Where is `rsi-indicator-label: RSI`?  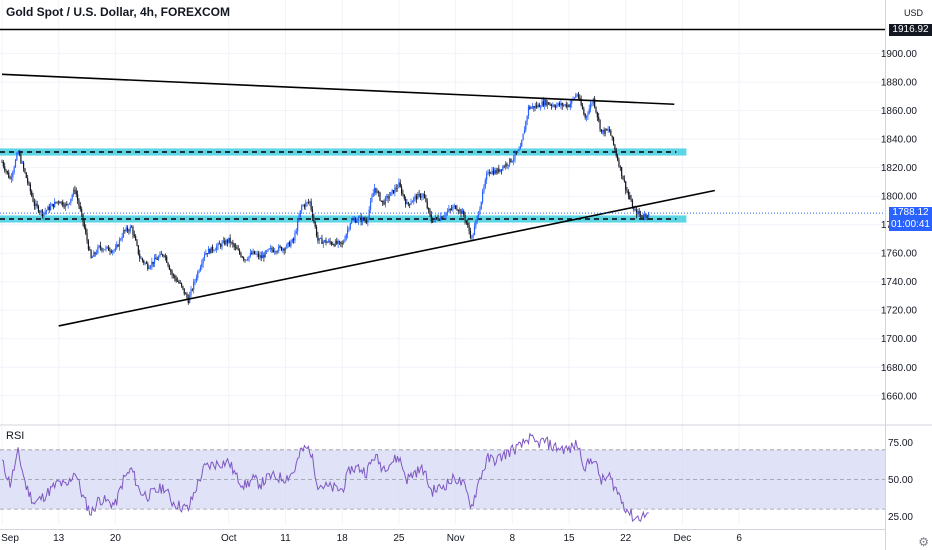
rsi-indicator-label: RSI is located at coordinates (15, 436).